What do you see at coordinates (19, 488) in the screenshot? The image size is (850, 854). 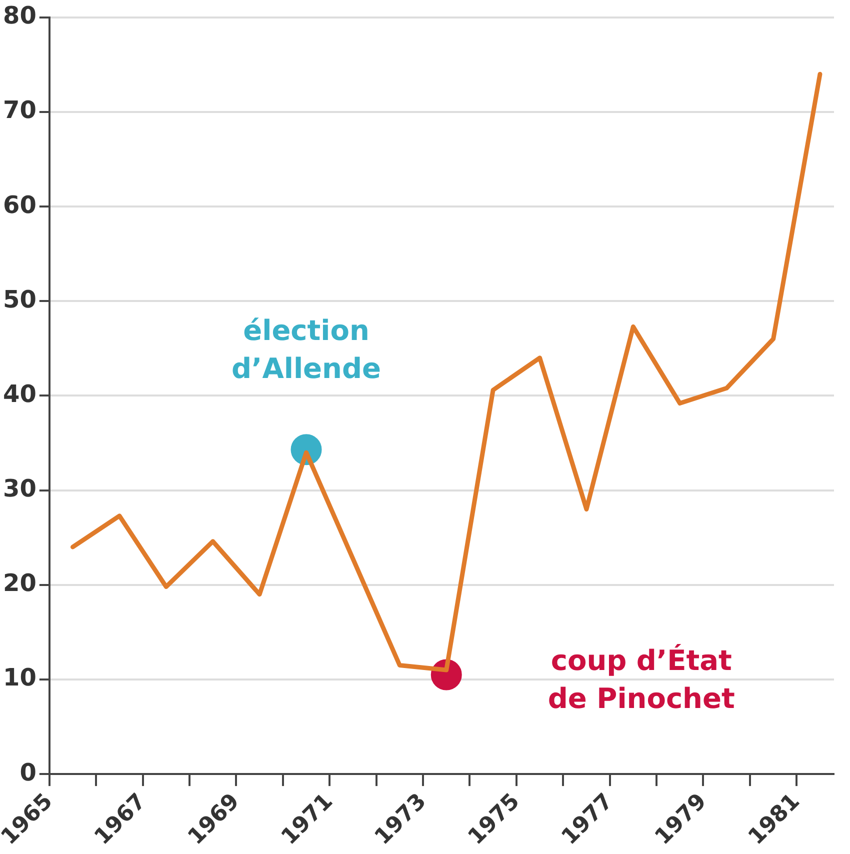 I see `y-tick-label: 30` at bounding box center [19, 488].